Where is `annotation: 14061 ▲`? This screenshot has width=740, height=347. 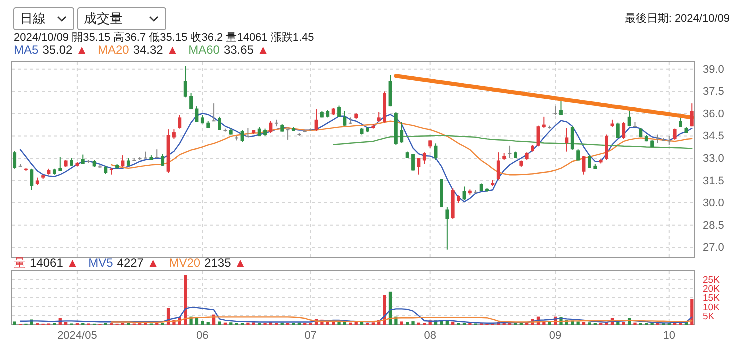 annotation: 14061 ▲ is located at coordinates (54, 263).